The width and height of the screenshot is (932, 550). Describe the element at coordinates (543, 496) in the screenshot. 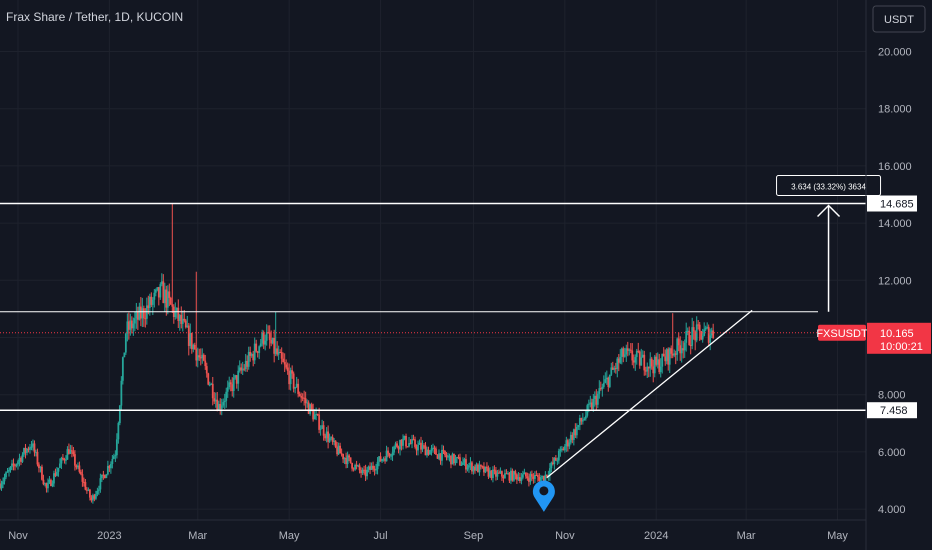

I see `map-pin-icon` at that location.